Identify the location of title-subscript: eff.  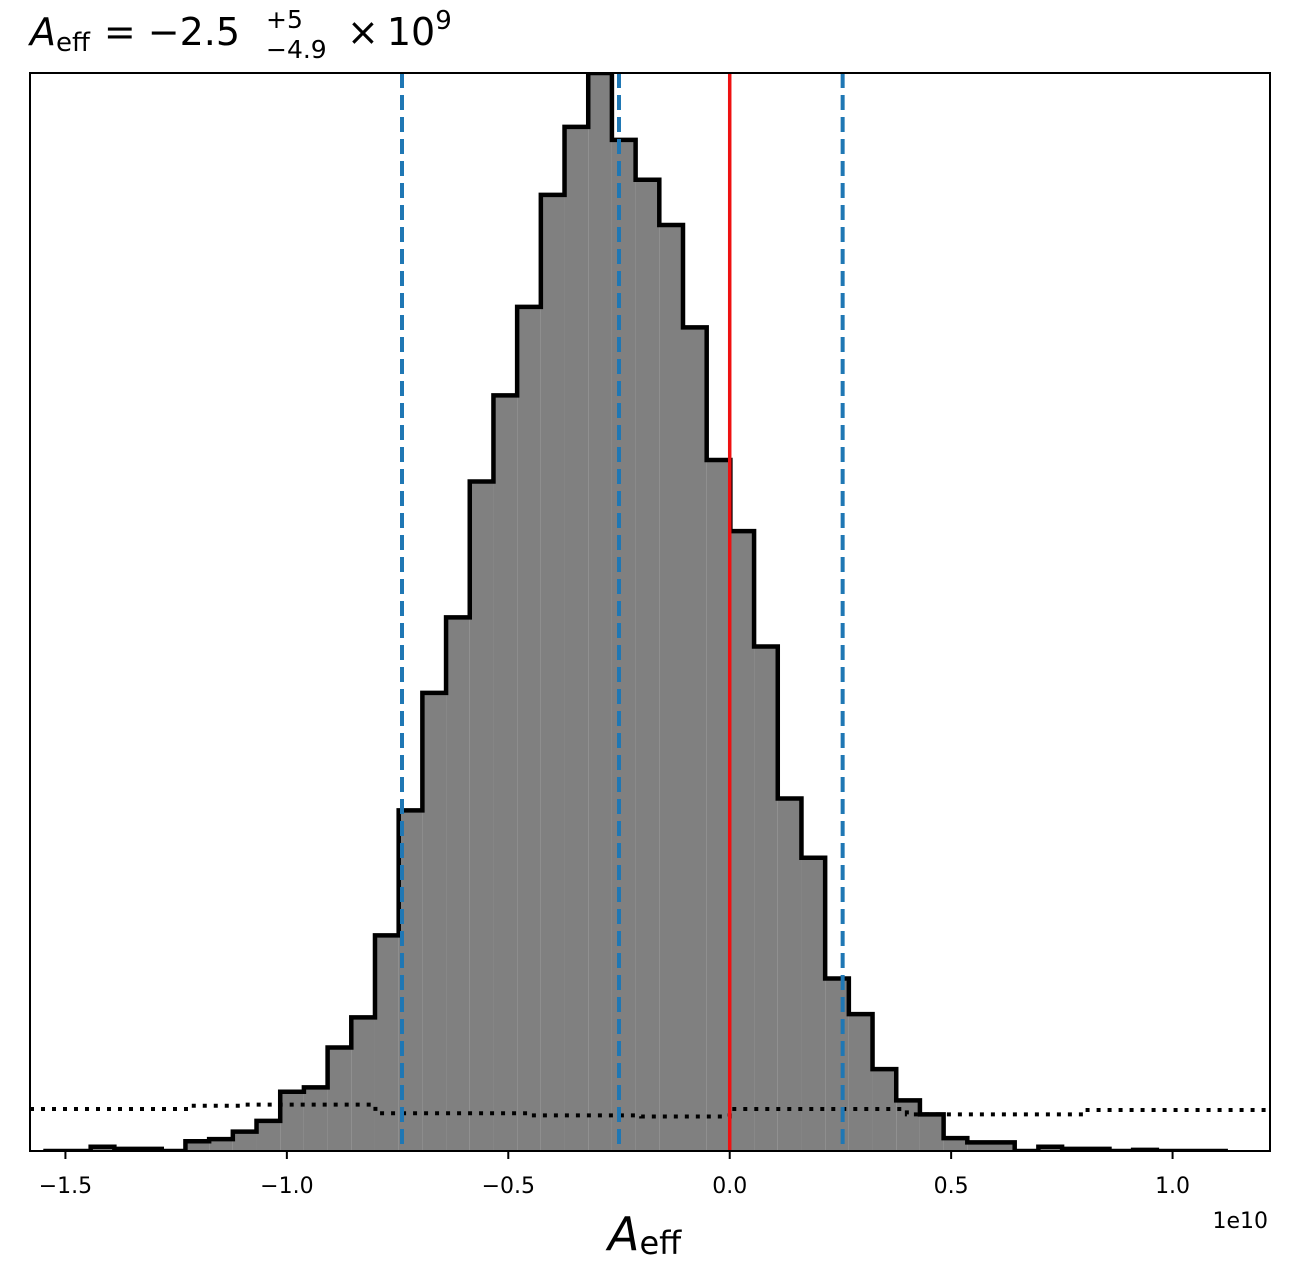
(73, 43).